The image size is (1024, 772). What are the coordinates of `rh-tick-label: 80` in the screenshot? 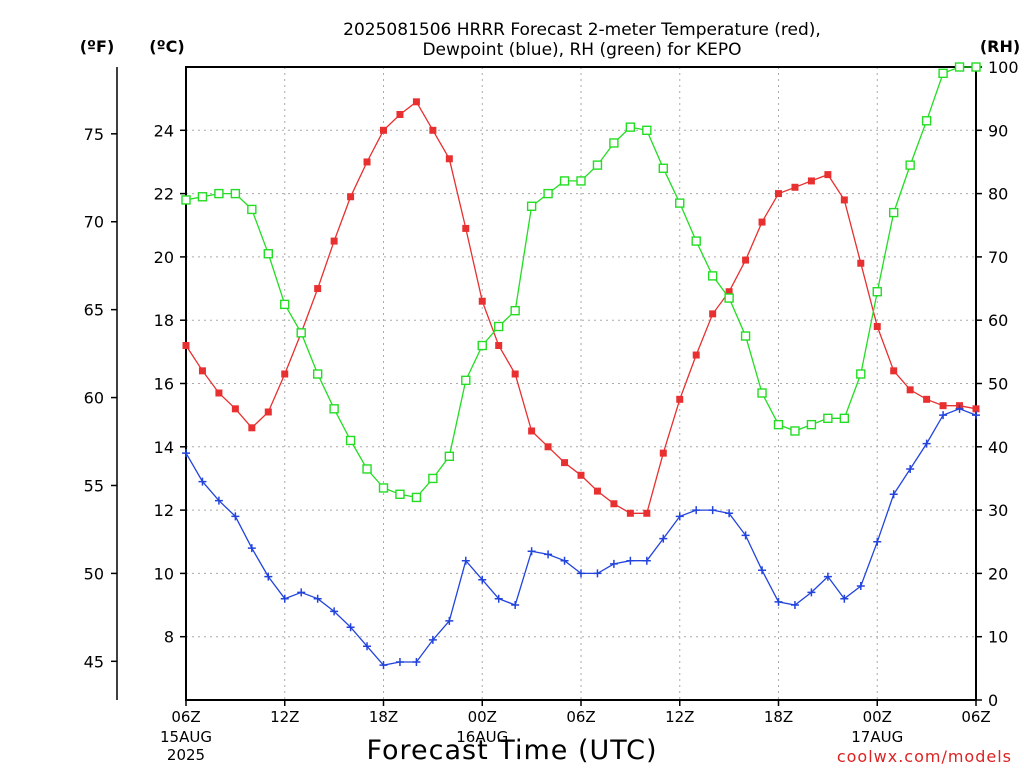 It's located at (998, 194).